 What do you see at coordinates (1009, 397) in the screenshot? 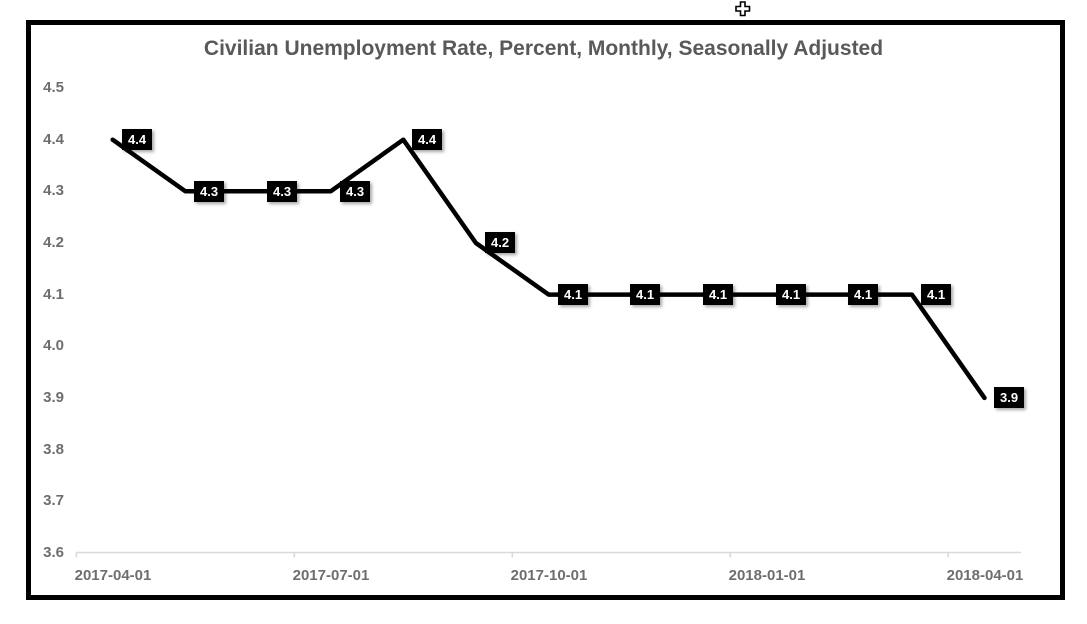
I see `data-label: 3.9` at bounding box center [1009, 397].